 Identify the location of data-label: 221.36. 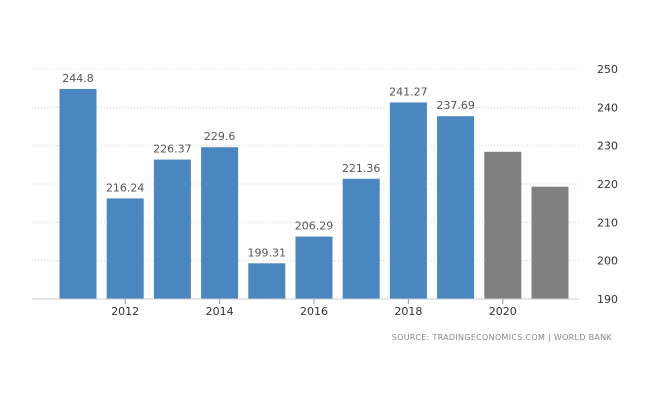
(361, 168).